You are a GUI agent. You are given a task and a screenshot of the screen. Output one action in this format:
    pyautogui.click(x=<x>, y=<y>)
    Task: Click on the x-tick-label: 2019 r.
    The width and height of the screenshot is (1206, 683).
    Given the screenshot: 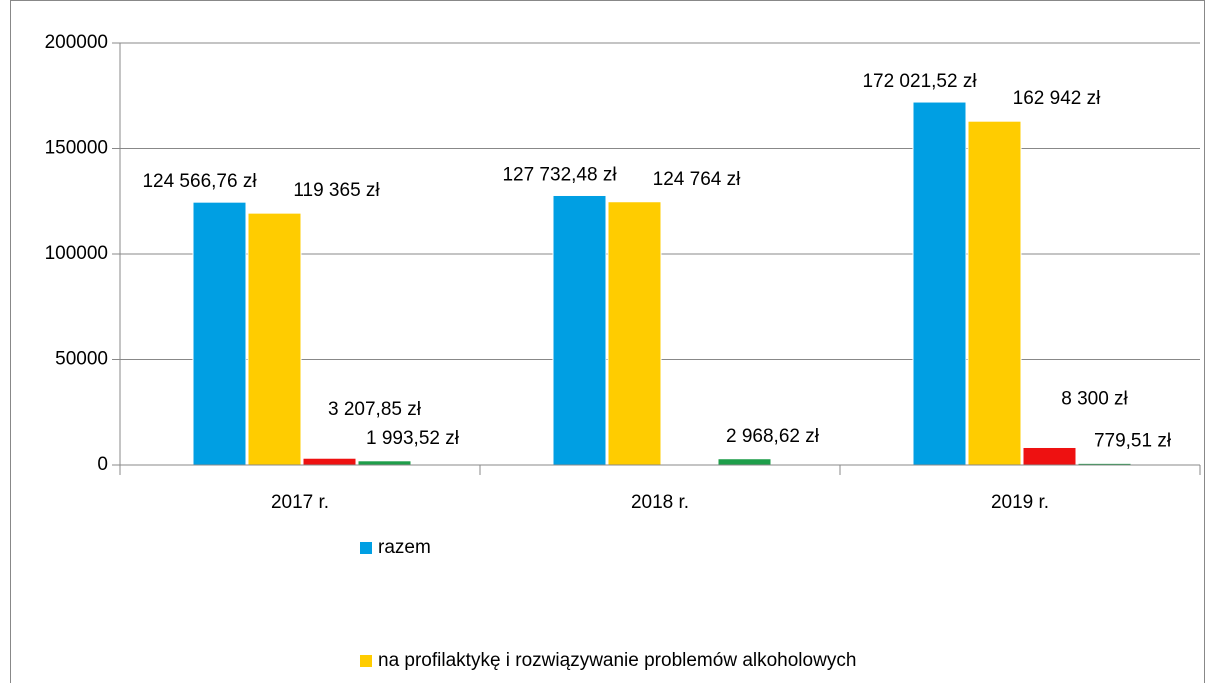 What is the action you would take?
    pyautogui.click(x=1020, y=502)
    